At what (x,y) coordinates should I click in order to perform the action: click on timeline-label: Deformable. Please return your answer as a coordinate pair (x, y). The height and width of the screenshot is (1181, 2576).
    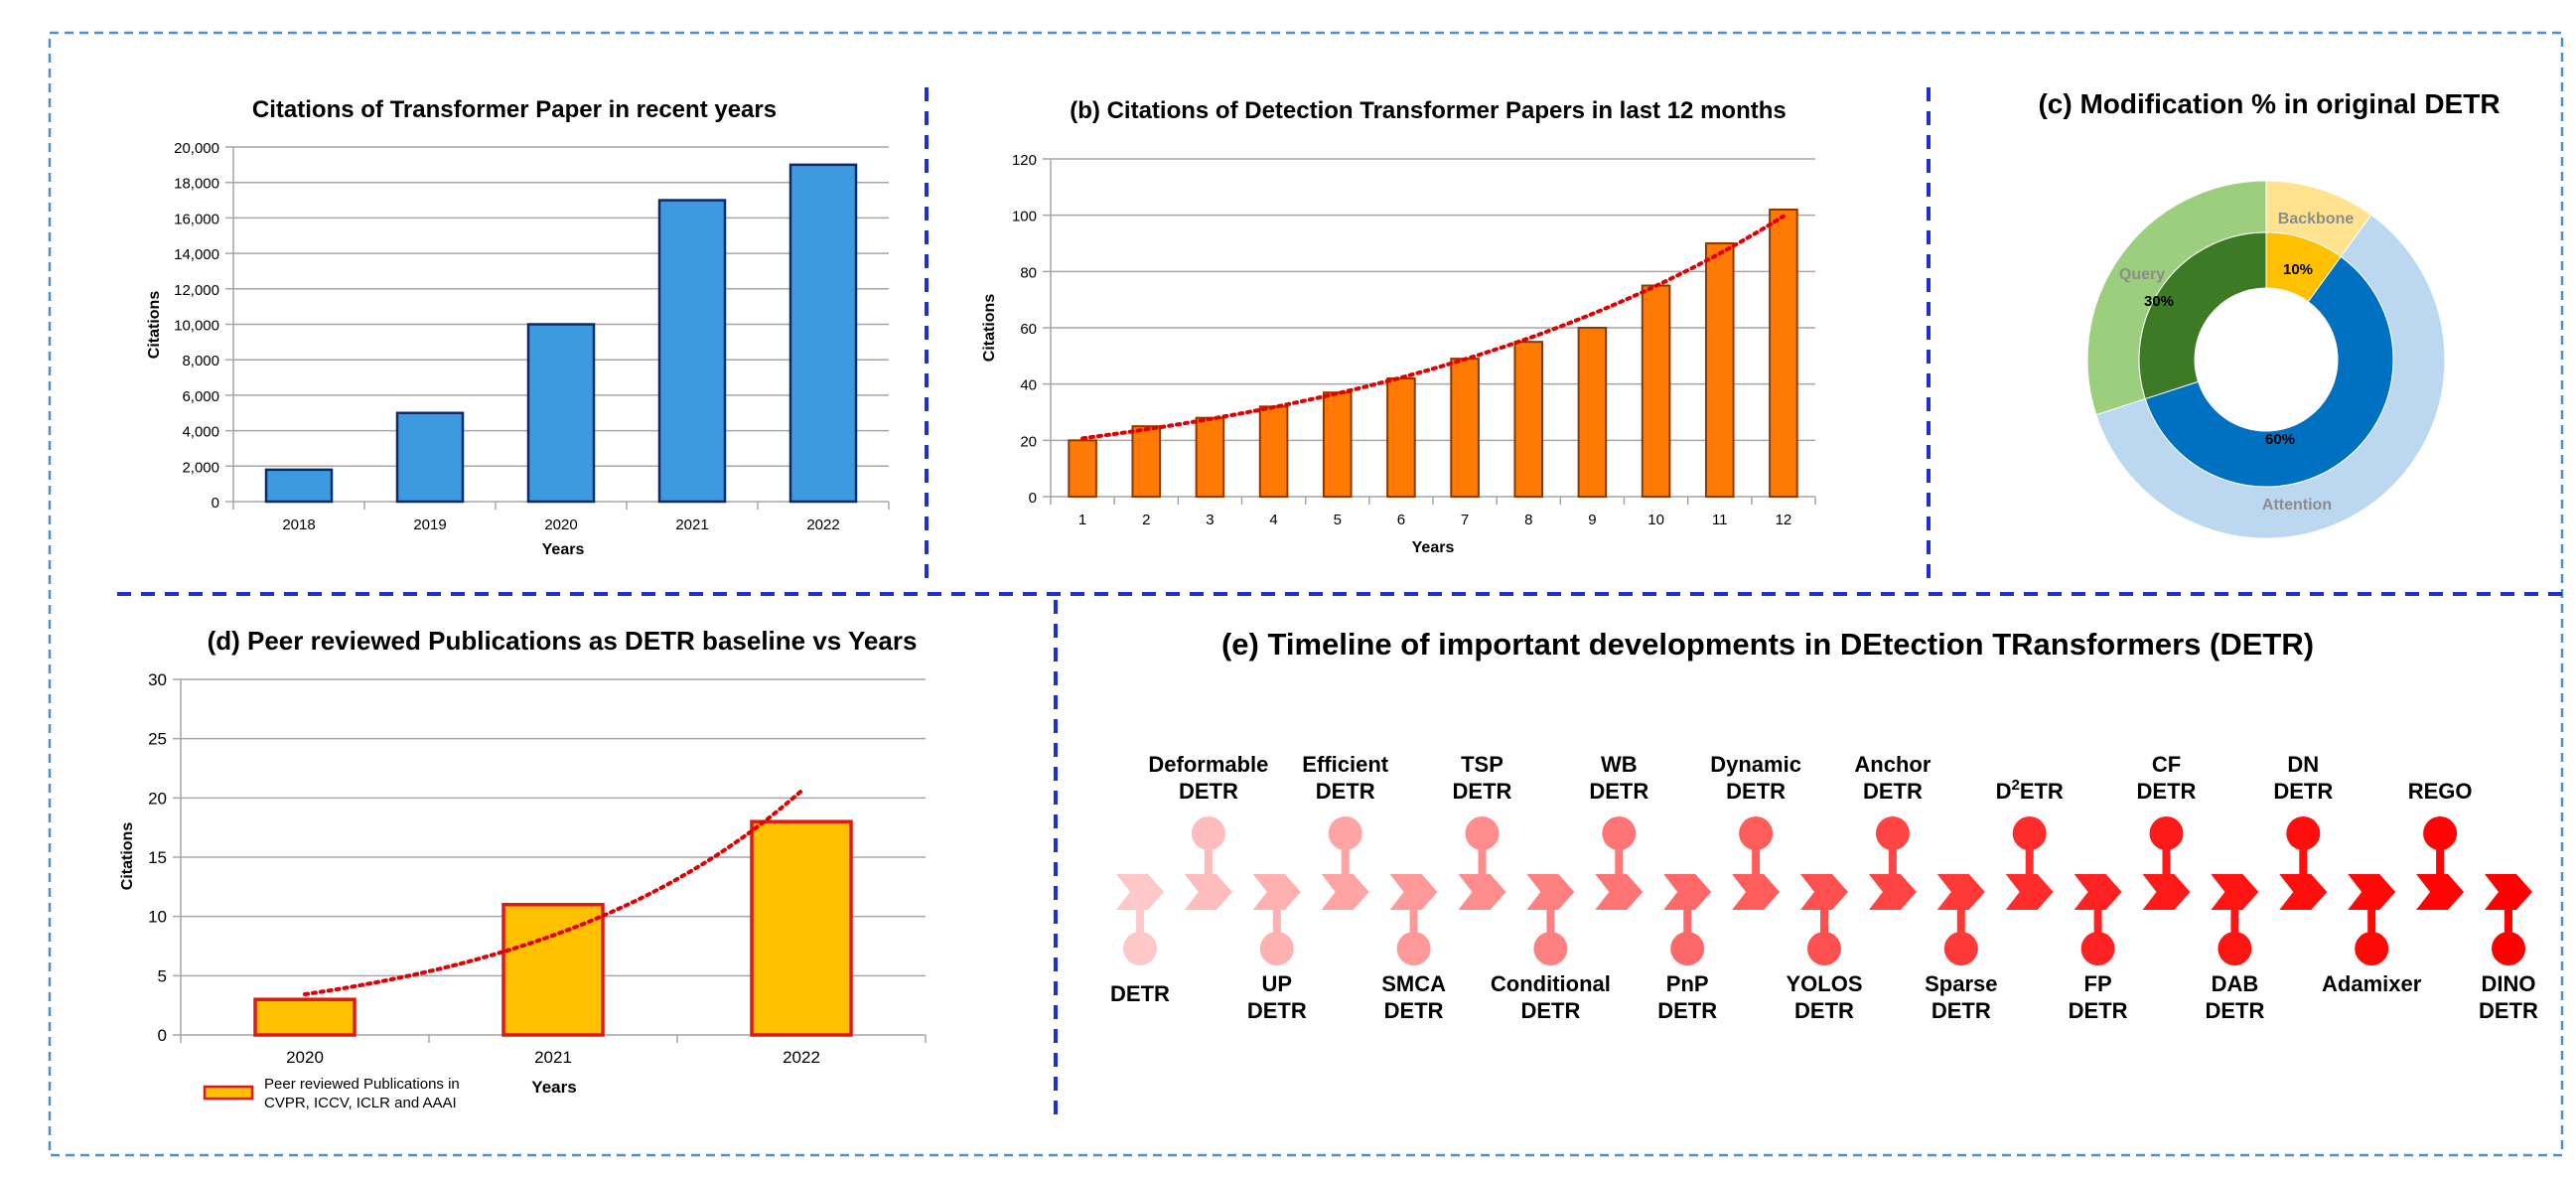
    Looking at the image, I should click on (1208, 764).